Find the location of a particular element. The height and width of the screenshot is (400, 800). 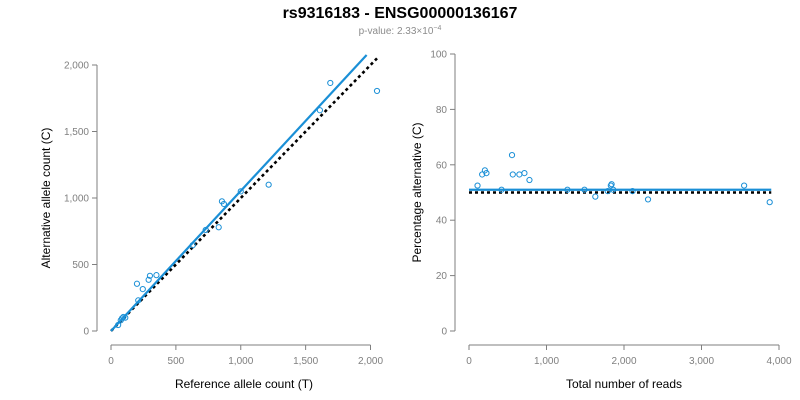

y-tick-label: 1,500 is located at coordinates (76, 132).